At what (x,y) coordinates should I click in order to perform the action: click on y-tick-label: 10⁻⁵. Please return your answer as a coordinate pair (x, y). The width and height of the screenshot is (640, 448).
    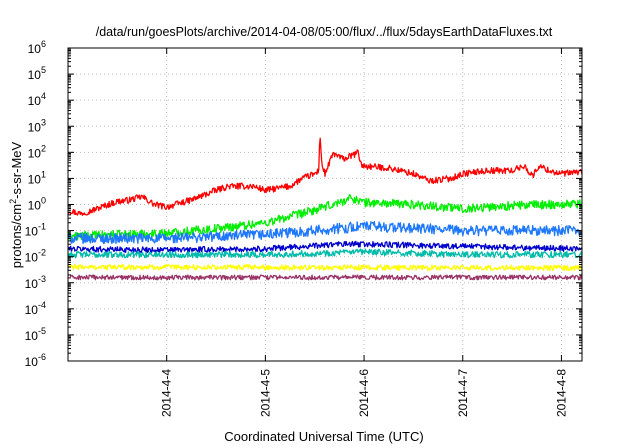
    Looking at the image, I should click on (35, 334).